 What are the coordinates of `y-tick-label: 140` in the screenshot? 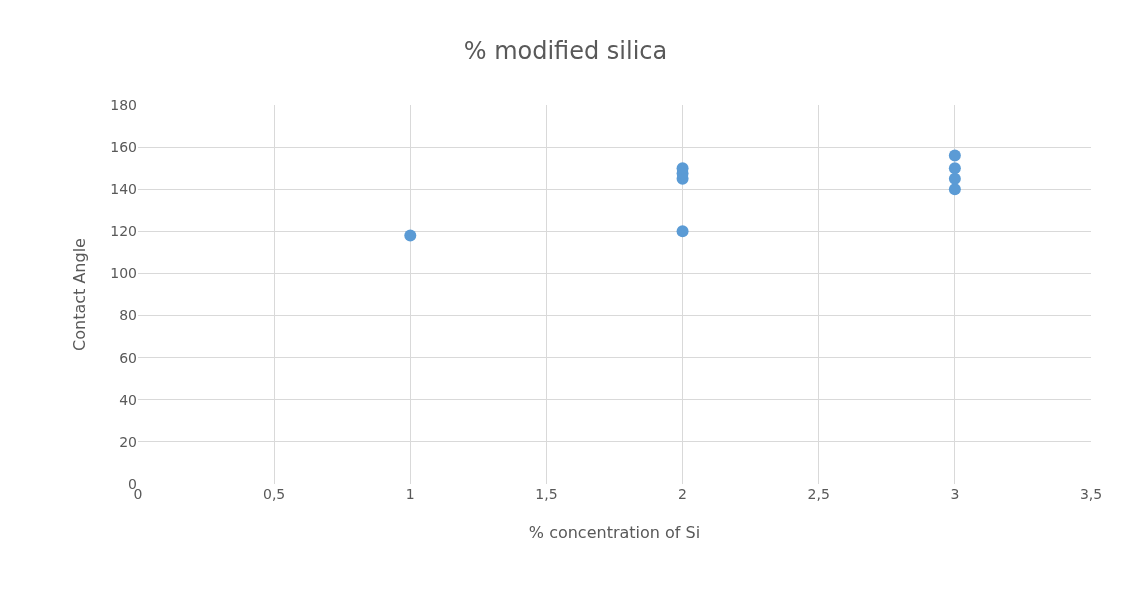 It's located at (123, 189).